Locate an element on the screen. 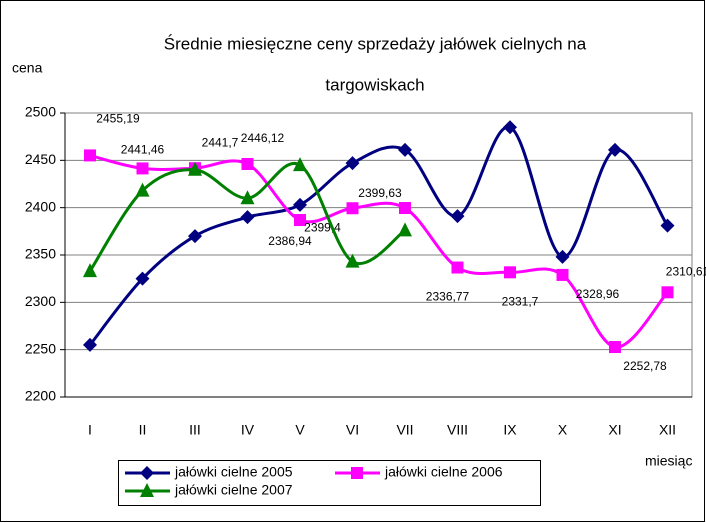 Image resolution: width=706 pixels, height=523 pixels. x-tick-label: III is located at coordinates (195, 430).